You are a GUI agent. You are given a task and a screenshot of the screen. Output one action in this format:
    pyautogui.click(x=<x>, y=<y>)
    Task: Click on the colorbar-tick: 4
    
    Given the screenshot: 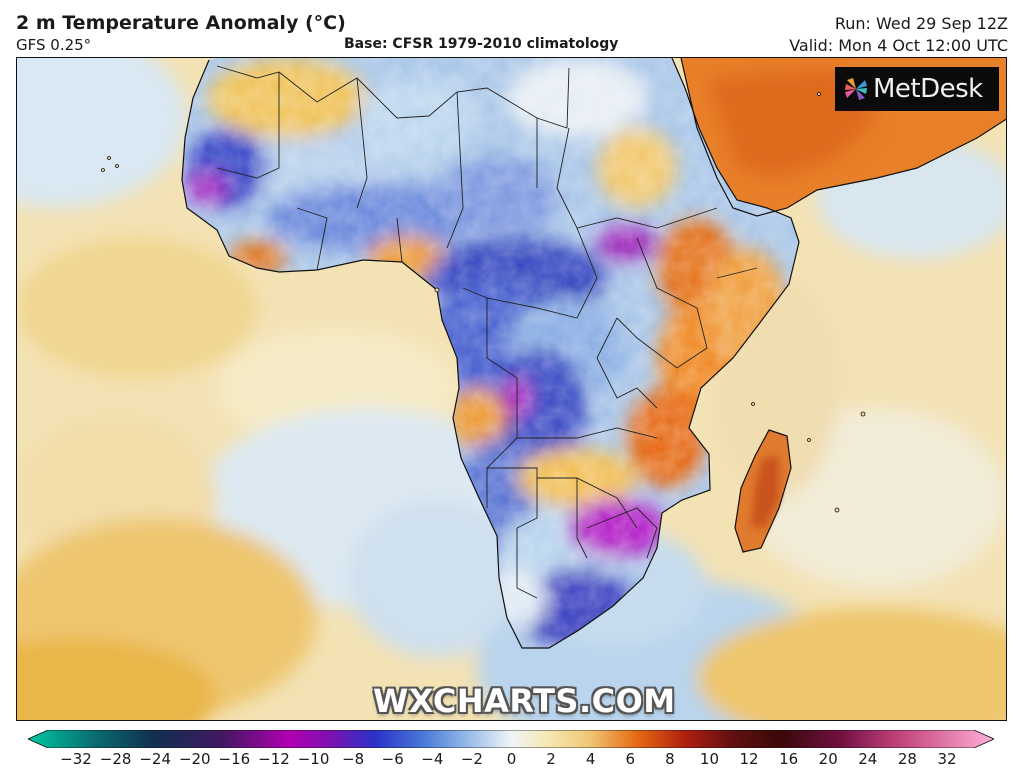 What is the action you would take?
    pyautogui.click(x=590, y=759)
    